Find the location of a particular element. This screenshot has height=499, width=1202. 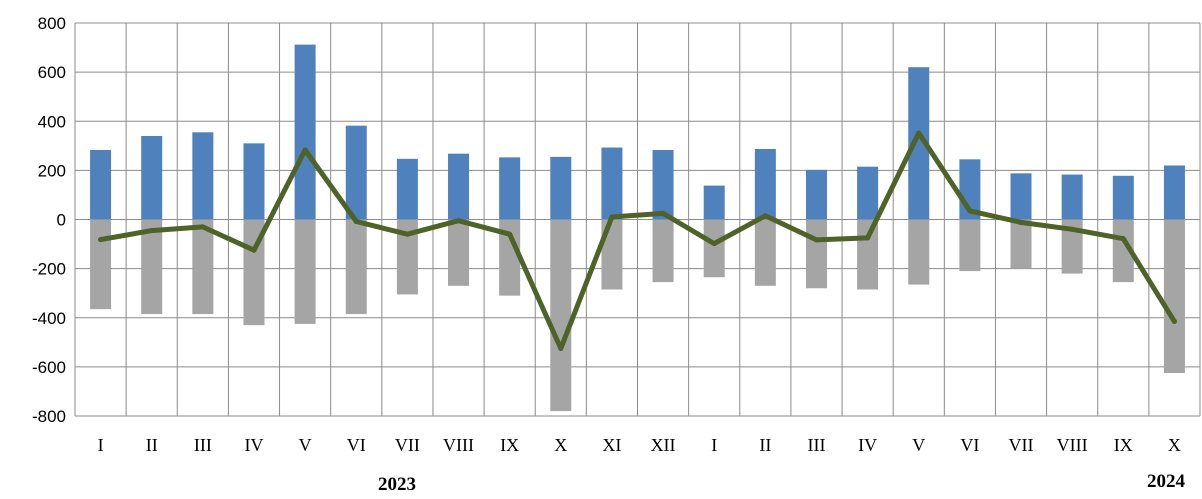

y-tick-label: -600 is located at coordinates (49, 367).